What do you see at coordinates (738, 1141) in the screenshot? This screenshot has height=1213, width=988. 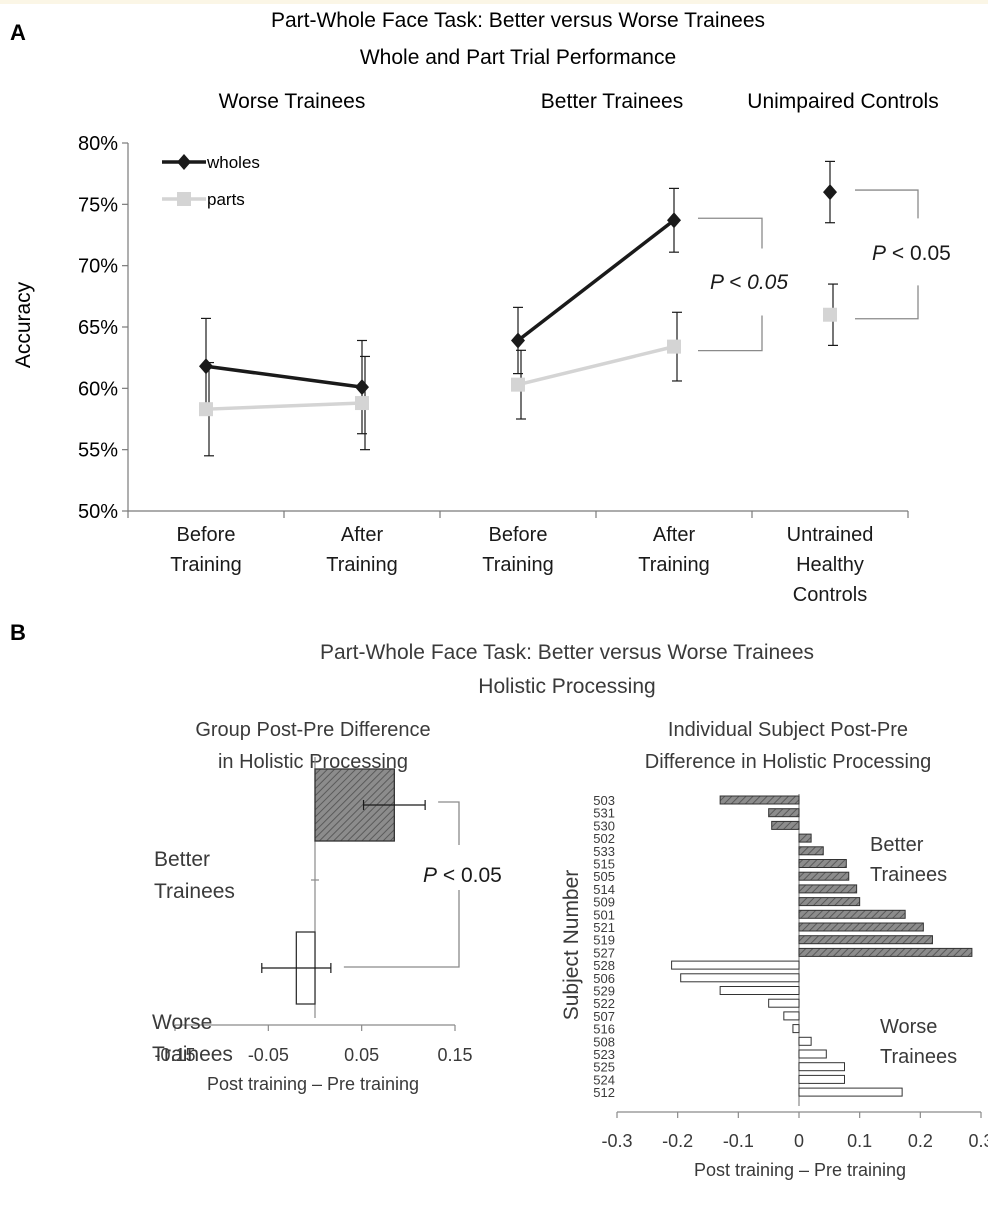 I see `x-tick-label: -0.1` at bounding box center [738, 1141].